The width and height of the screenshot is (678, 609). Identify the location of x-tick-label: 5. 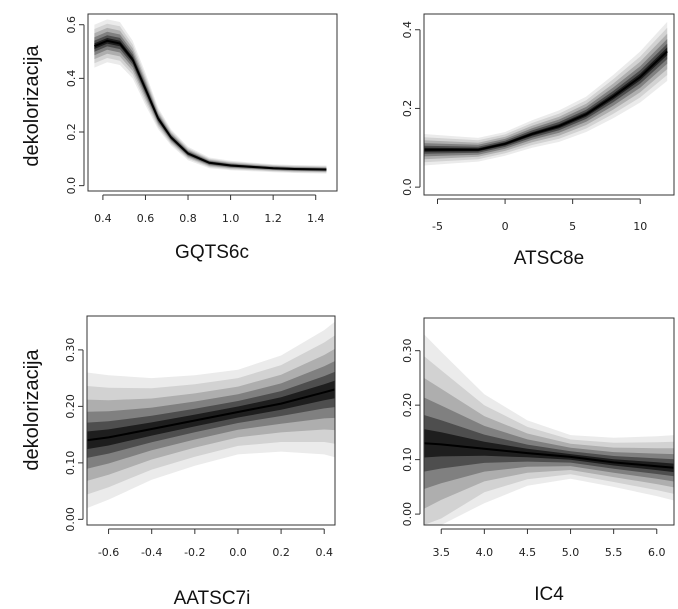
(572, 226).